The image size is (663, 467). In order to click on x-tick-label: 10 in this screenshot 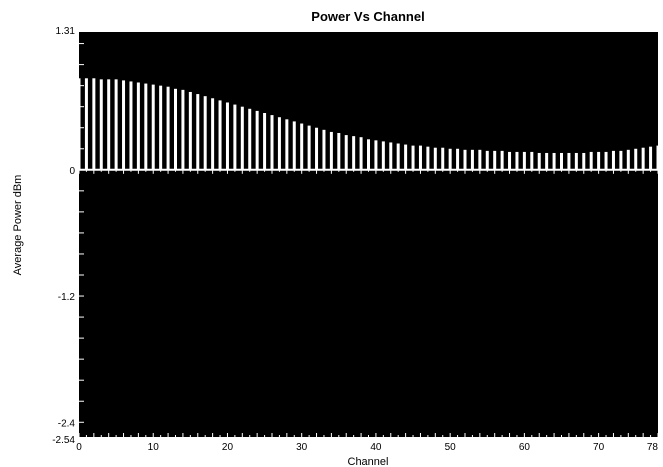, I will do `click(154, 447)`.